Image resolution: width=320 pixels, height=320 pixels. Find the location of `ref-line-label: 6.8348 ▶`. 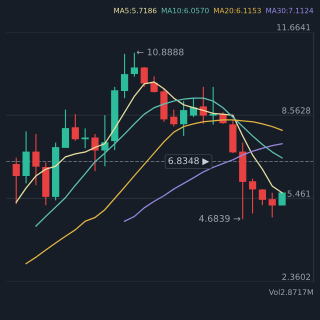

ref-line-label: 6.8348 ▶ is located at coordinates (189, 161).